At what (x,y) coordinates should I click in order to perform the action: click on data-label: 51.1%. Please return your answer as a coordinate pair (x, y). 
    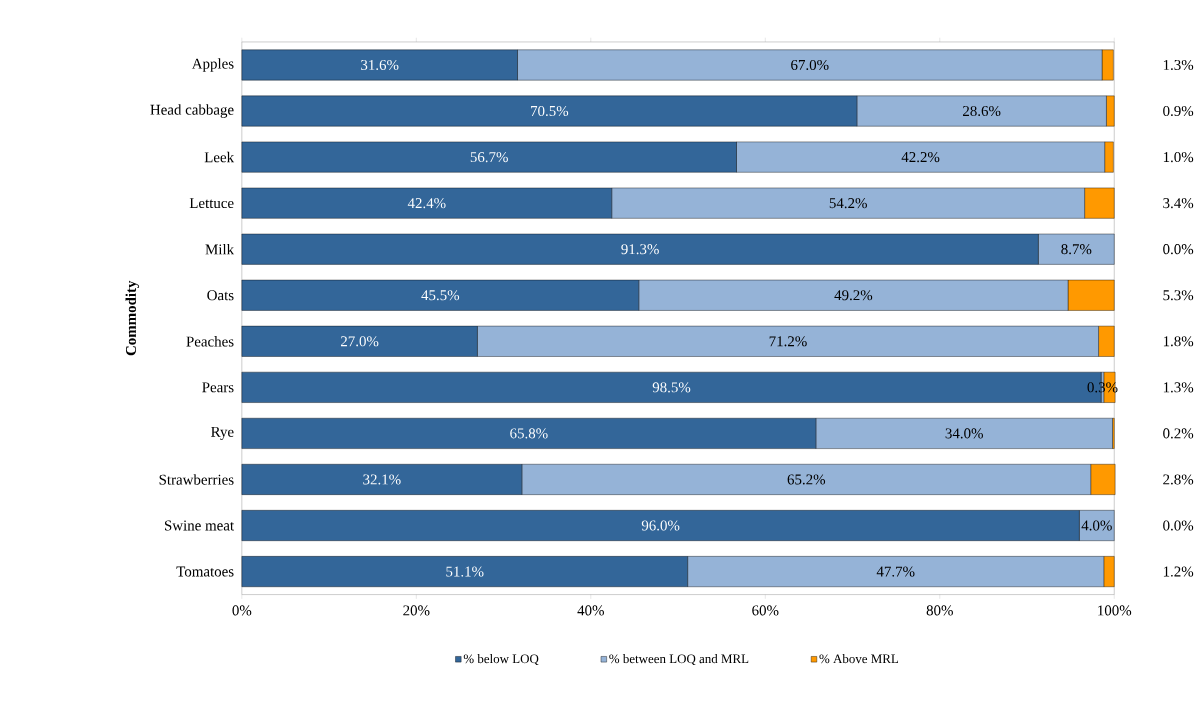
    Looking at the image, I should click on (465, 571).